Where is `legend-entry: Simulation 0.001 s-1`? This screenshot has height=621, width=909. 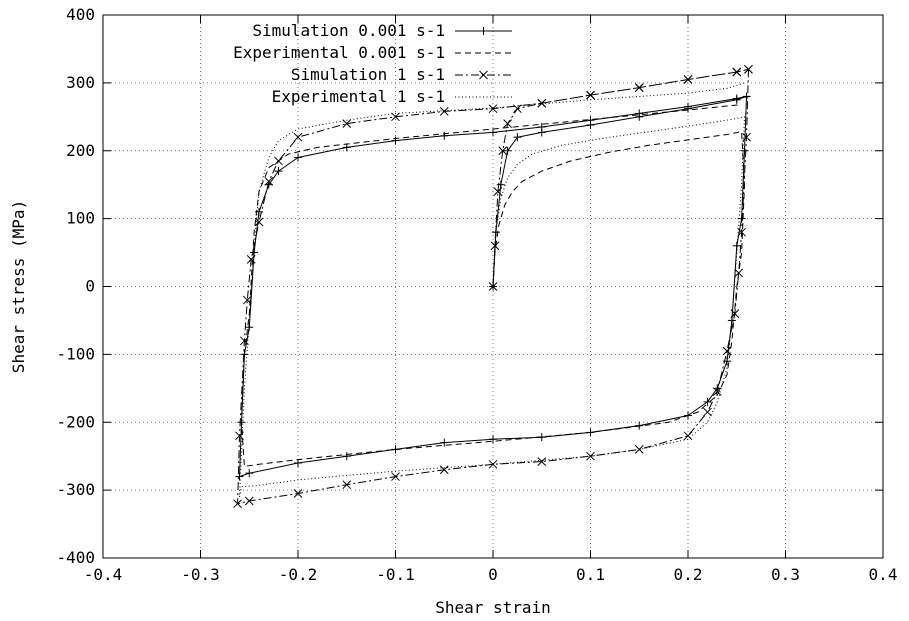
legend-entry: Simulation 0.001 s-1 is located at coordinates (382, 30).